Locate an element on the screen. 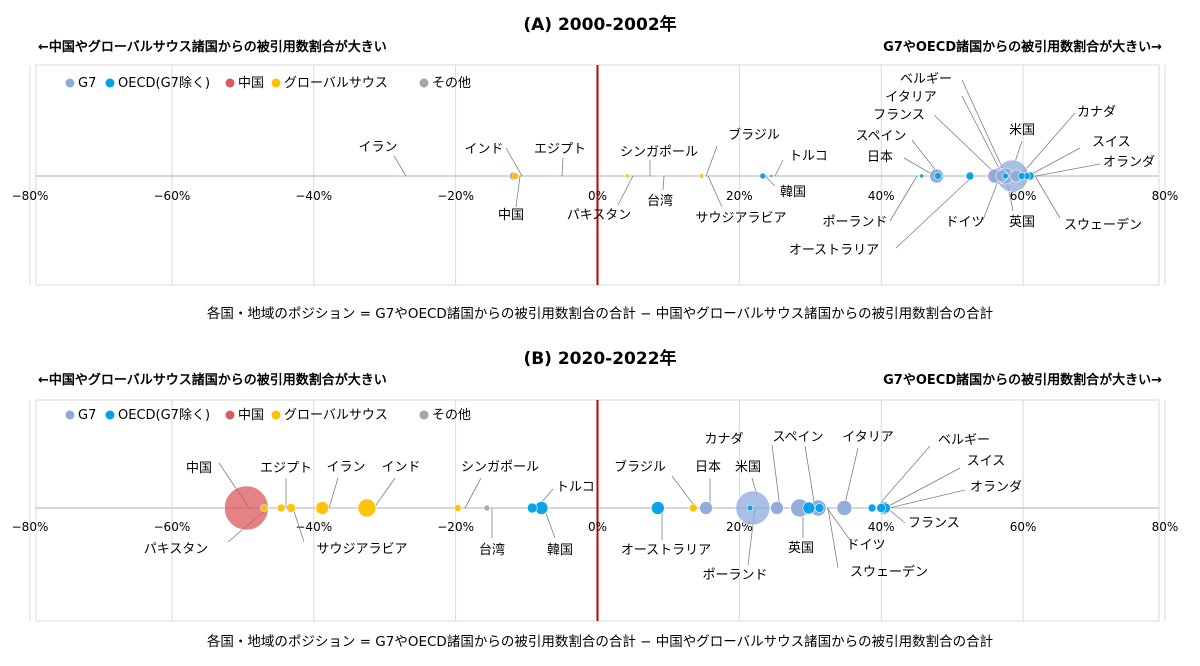 Image resolution: width=1200 pixels, height=666 pixels. point-中国 is located at coordinates (246, 508).